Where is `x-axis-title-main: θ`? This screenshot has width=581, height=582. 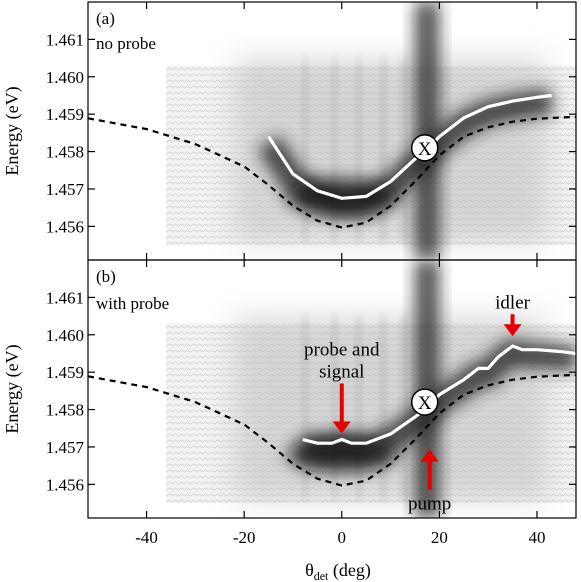 x-axis-title-main: θ is located at coordinates (309, 570).